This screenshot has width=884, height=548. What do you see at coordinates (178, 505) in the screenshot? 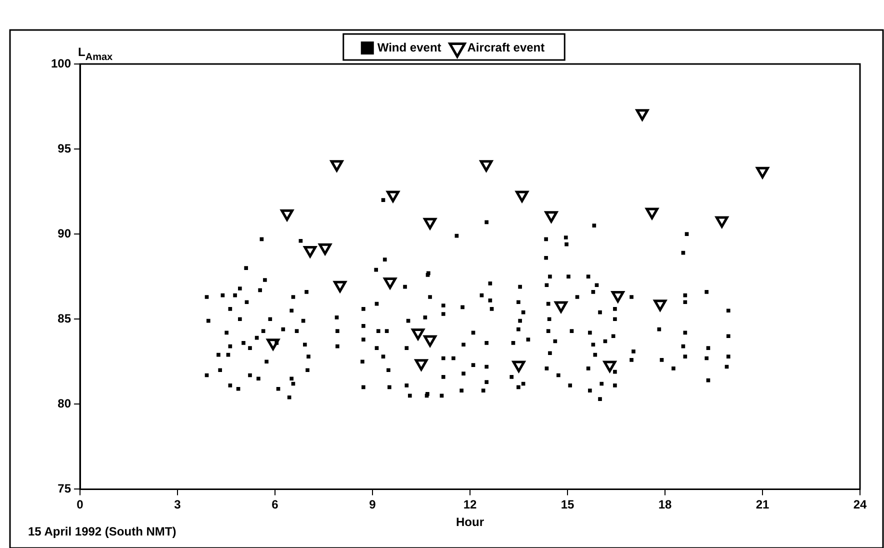
I see `x-tick-label: 3` at bounding box center [178, 505].